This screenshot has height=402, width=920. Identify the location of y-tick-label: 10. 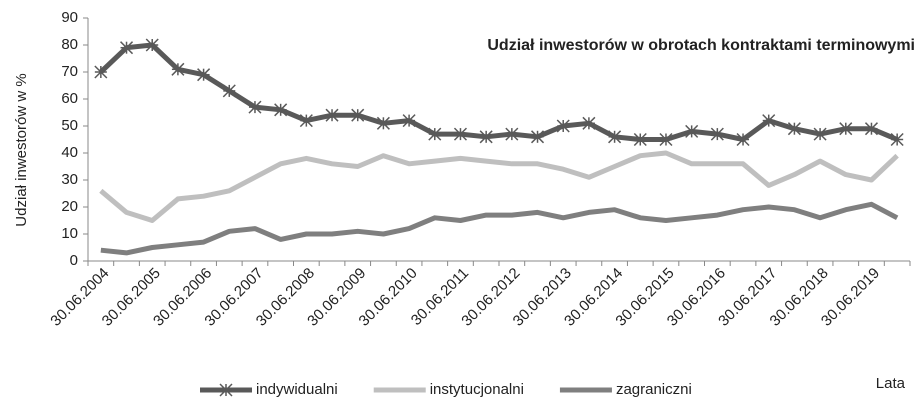
(69, 233).